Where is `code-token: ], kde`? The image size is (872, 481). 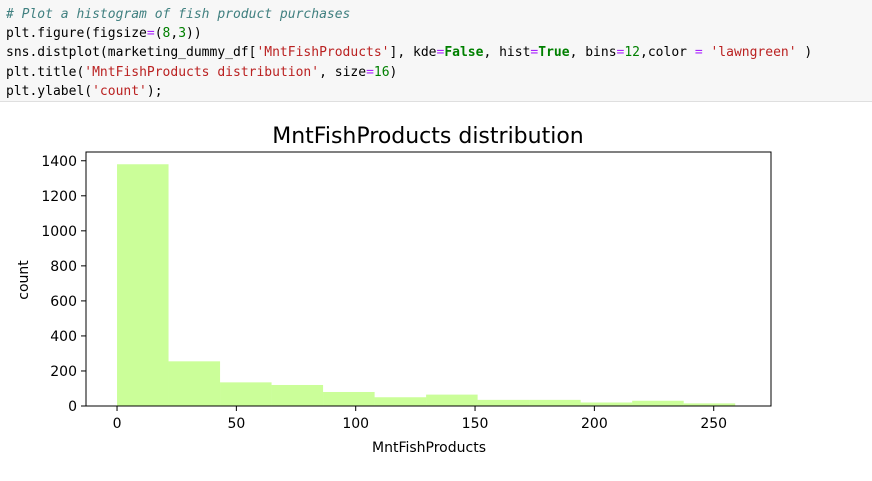 code-token: ], kde is located at coordinates (413, 53).